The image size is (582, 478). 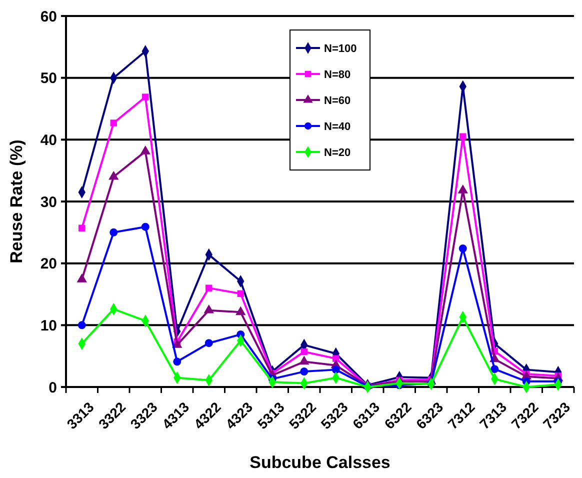 I want to click on legend-label: N=100, so click(x=340, y=48).